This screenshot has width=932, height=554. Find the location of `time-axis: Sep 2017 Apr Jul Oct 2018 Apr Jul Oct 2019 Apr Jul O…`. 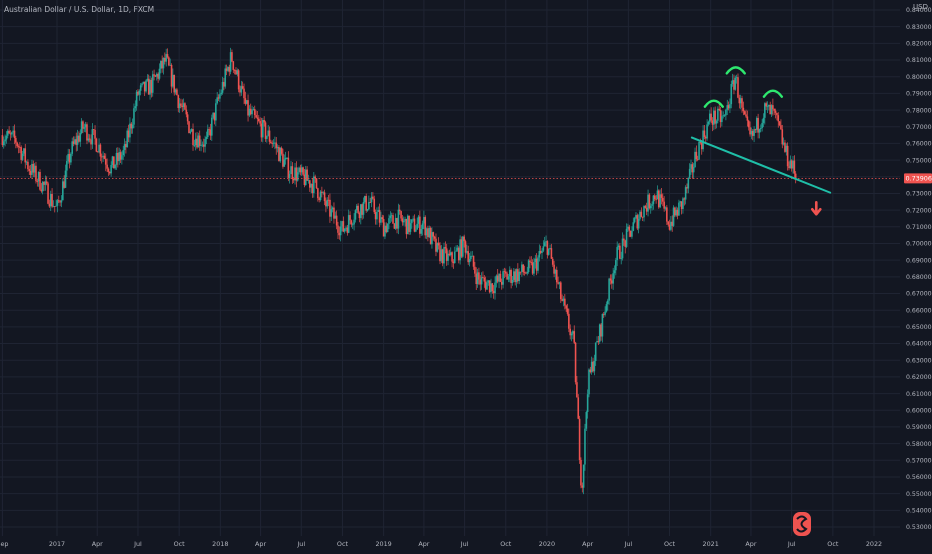

time-axis: Sep 2017 Apr Jul Oct 2018 Apr Jul Oct 2019 Apr Jul O… is located at coordinates (441, 544).